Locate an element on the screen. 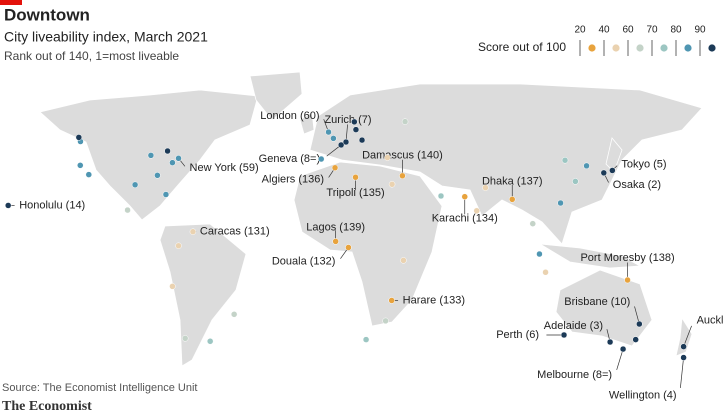 This screenshot has height=420, width=723. city-label: New York (59) is located at coordinates (224, 168).